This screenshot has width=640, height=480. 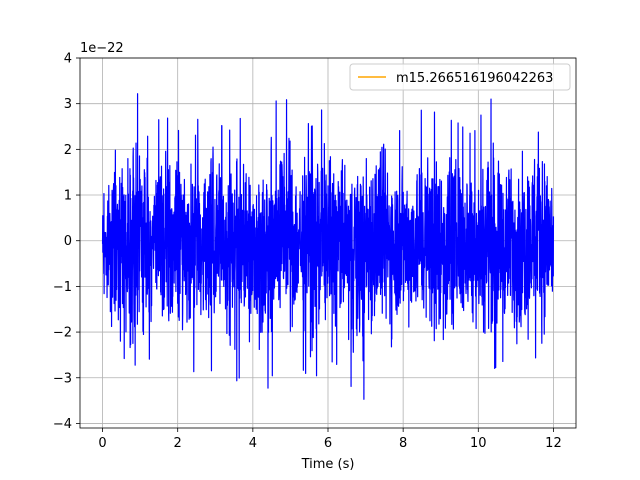 What do you see at coordinates (68, 150) in the screenshot?
I see `y-tick-label: 2` at bounding box center [68, 150].